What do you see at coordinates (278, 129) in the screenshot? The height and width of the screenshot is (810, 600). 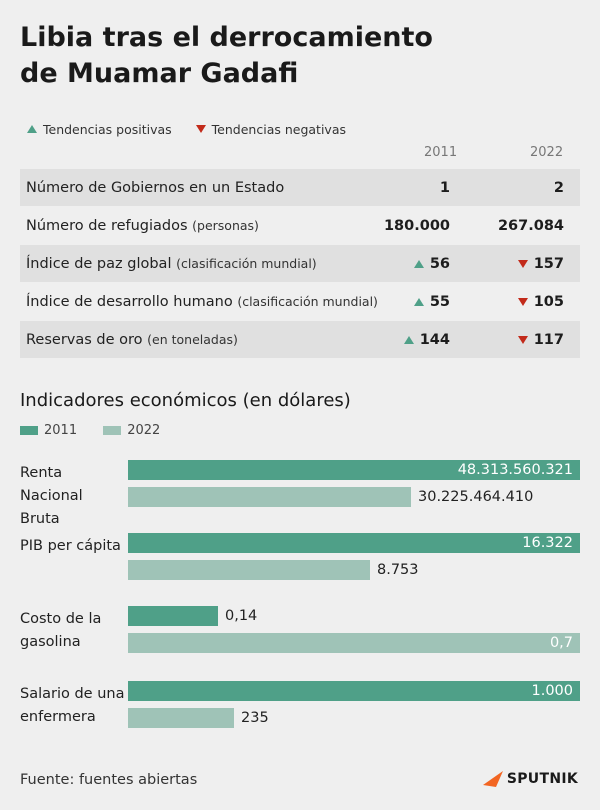 I see `legend-negative-label: Tendencias negativas` at bounding box center [278, 129].